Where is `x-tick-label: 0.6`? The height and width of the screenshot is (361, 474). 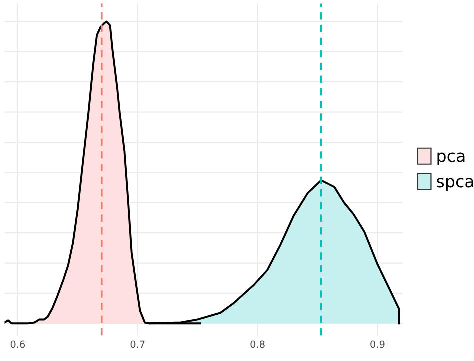 x-tick-label: 0.6 is located at coordinates (18, 344).